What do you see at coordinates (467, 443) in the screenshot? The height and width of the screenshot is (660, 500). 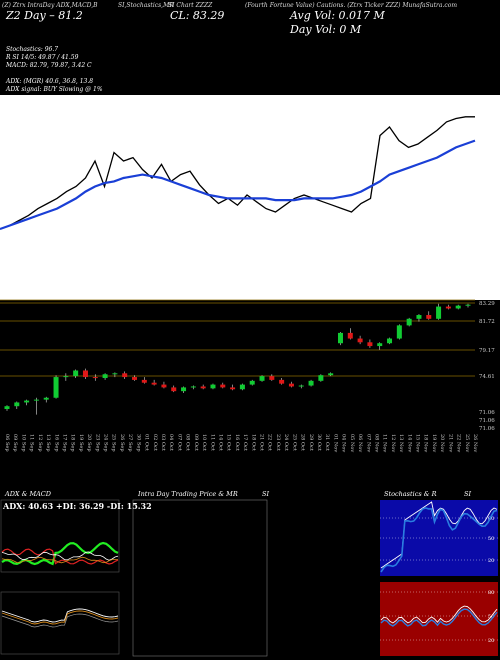 I see `date-label: 25 Nov` at bounding box center [467, 443].